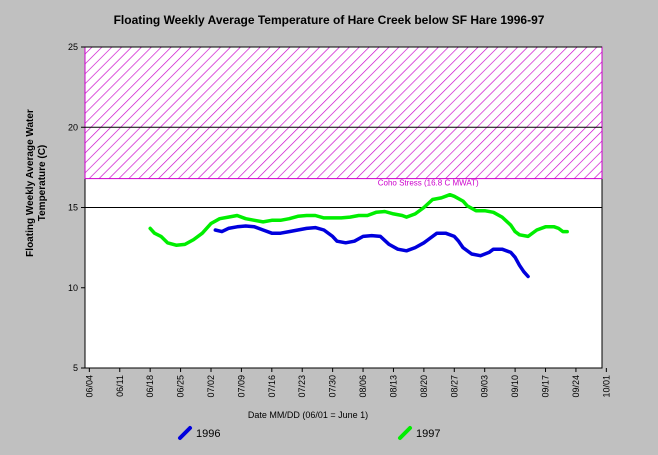 This screenshot has width=658, height=455. I want to click on x-axis-label: Date MM/DD (06/01 = June 1), so click(308, 415).